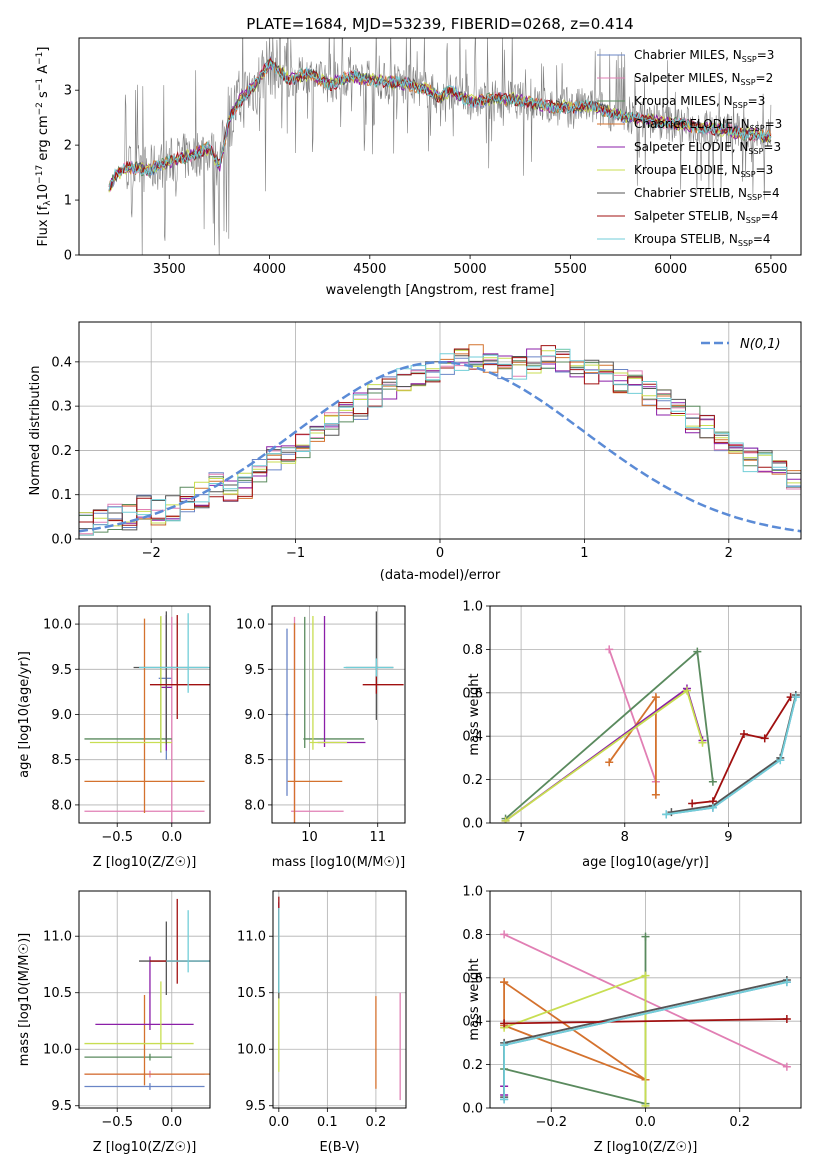 The height and width of the screenshot is (1170, 819). I want to click on x-tick-label: 4500, so click(369, 269).